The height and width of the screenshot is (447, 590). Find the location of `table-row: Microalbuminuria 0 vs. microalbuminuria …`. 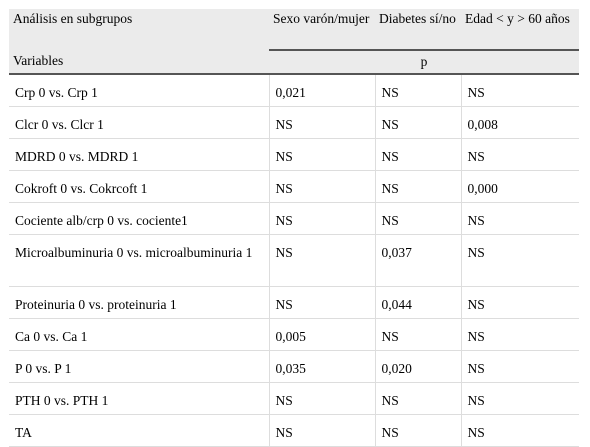

table-row: Microalbuminuria 0 vs. microalbuminuria … is located at coordinates (294, 260).